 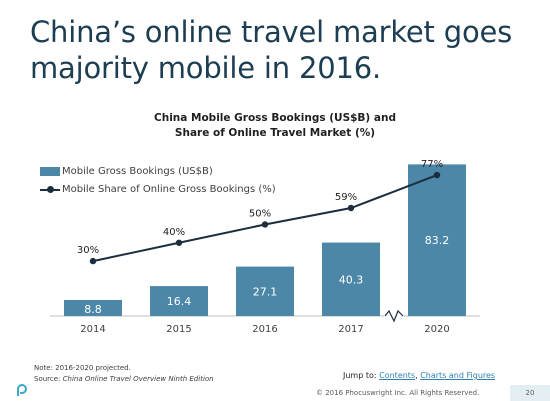 What do you see at coordinates (437, 175) in the screenshot?
I see `share-point-2020` at bounding box center [437, 175].